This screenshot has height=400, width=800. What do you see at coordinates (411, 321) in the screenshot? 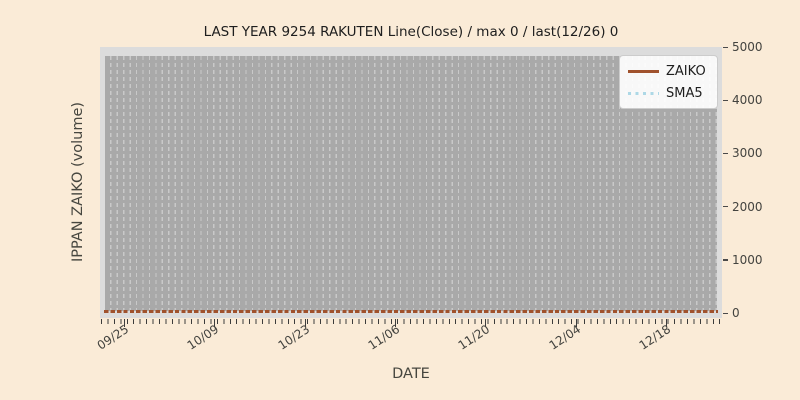
I see `x-minor-ticks` at bounding box center [411, 321].